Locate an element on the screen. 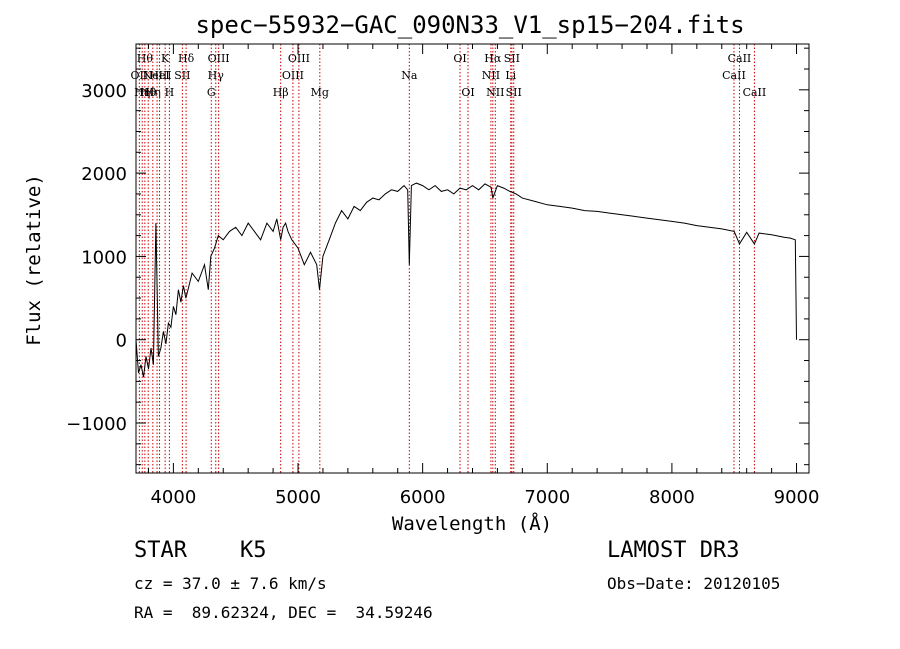 This screenshot has height=649, width=900. x-tick-label-4: 8000 is located at coordinates (672, 497).